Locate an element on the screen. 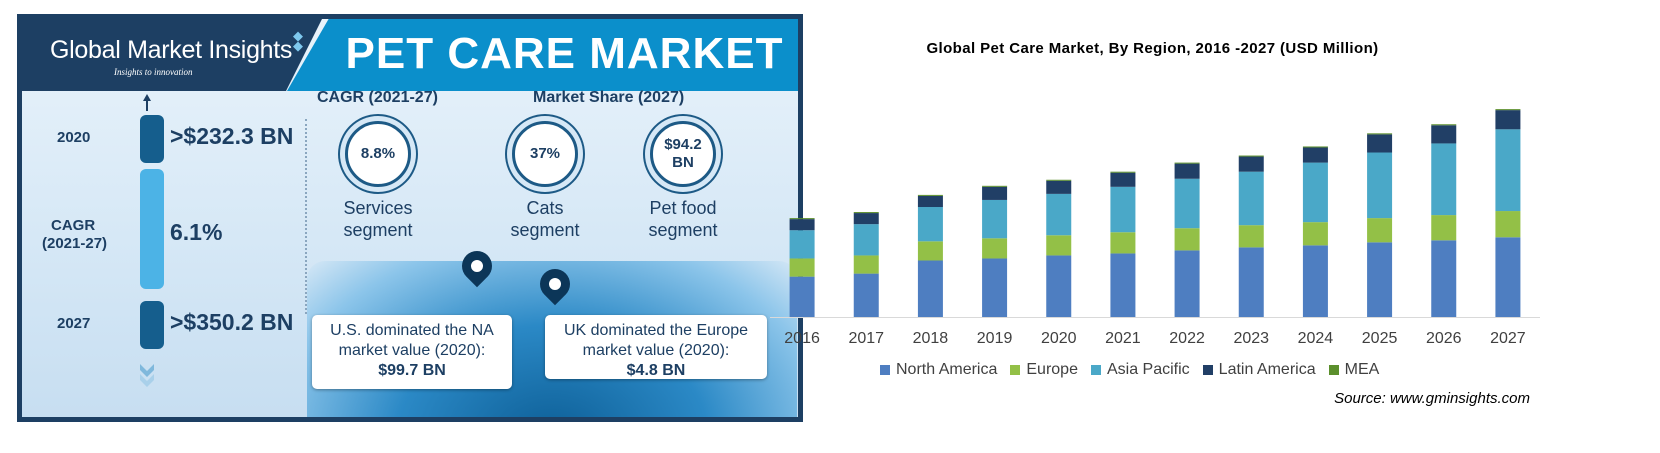 This screenshot has width=1660, height=453. x-tick-label: 2026 is located at coordinates (1444, 338).